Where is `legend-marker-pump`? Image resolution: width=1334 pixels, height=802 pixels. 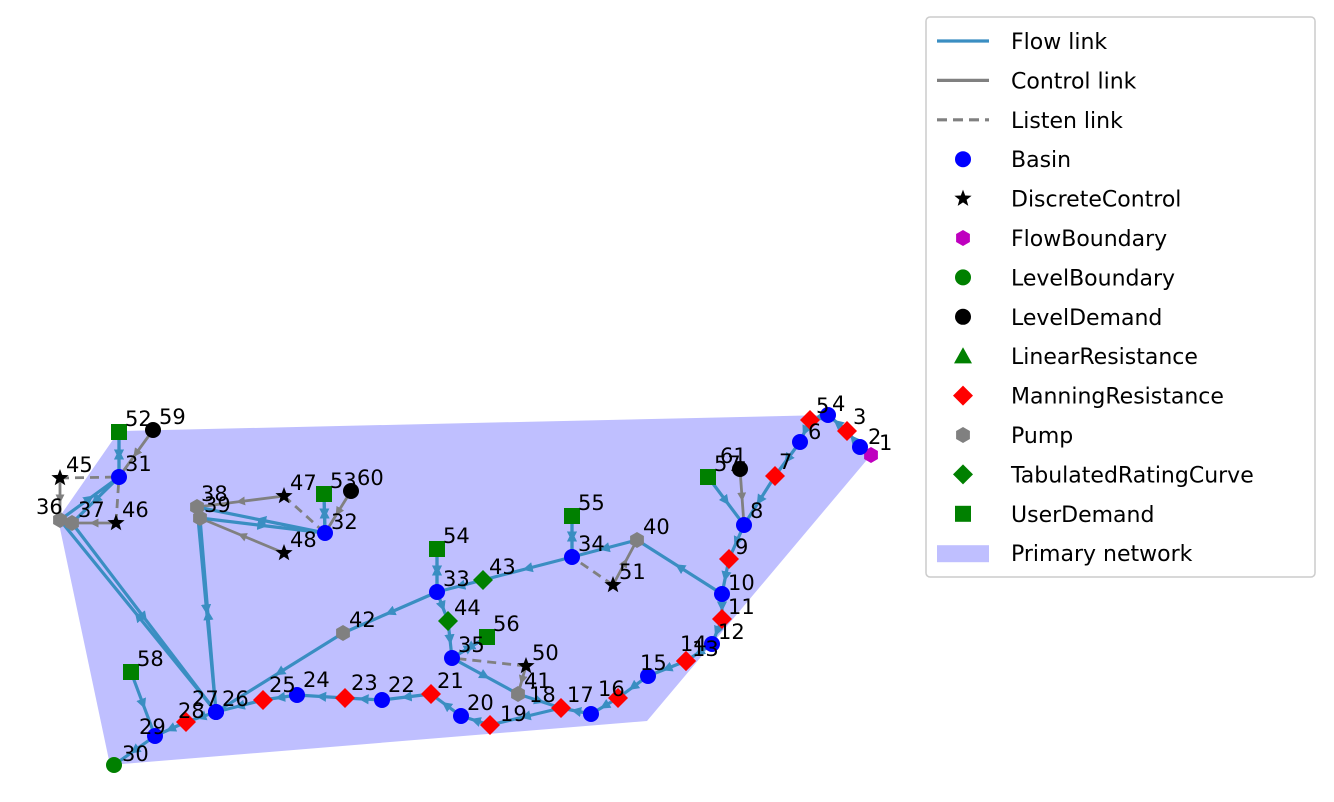 legend-marker-pump is located at coordinates (963, 435).